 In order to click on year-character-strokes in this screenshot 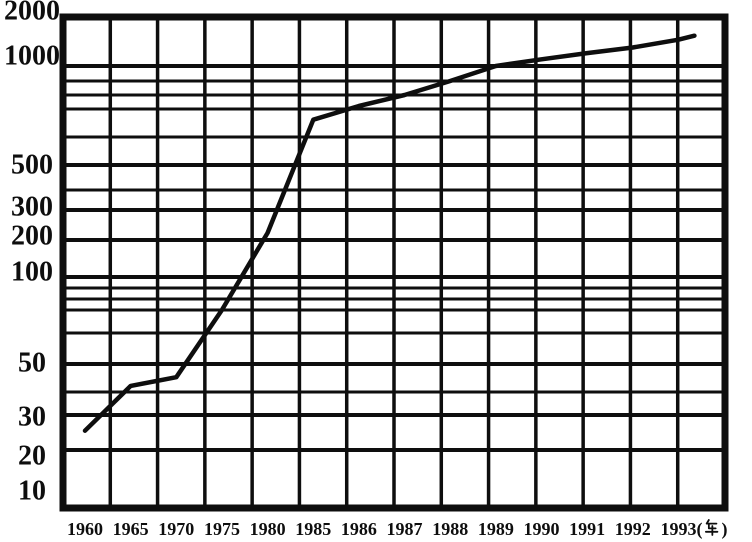, I will do `click(711, 527)`.